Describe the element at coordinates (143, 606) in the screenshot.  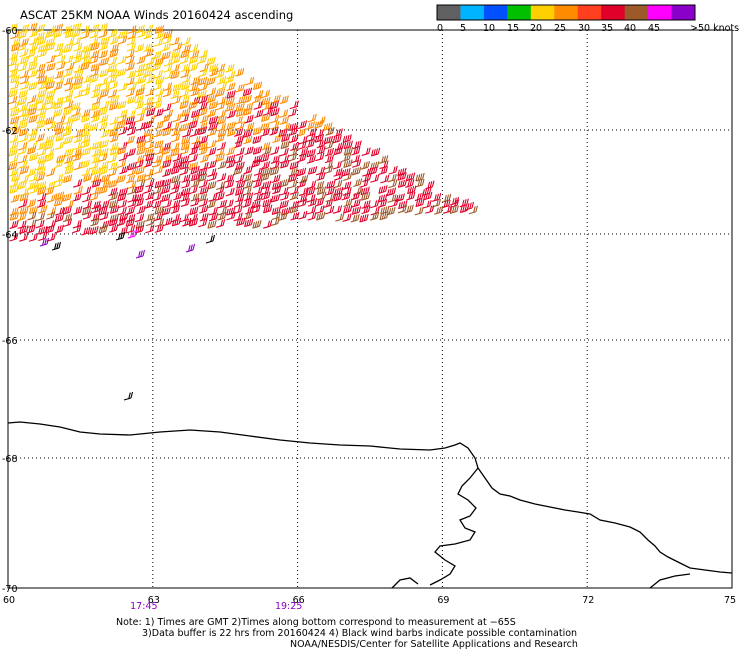
I see `overpass-time-label: 17:45` at that location.